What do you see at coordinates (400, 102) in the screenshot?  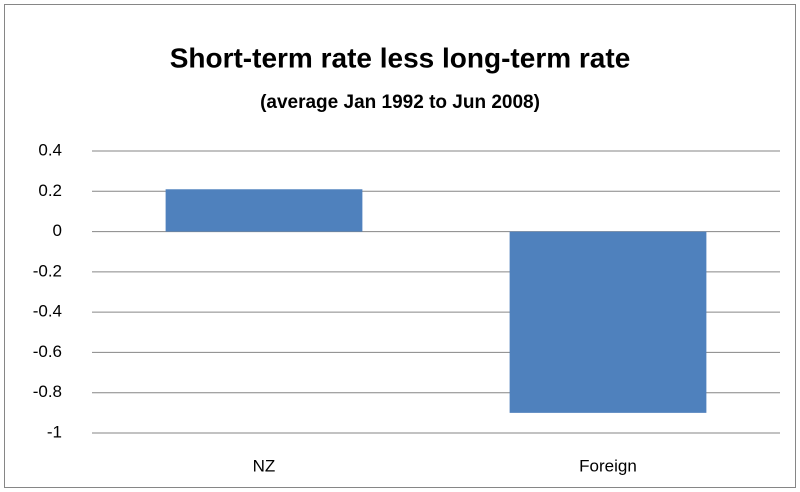 I see `chart-subtitle: (average Jan 1992 to Jun 2008)` at bounding box center [400, 102].